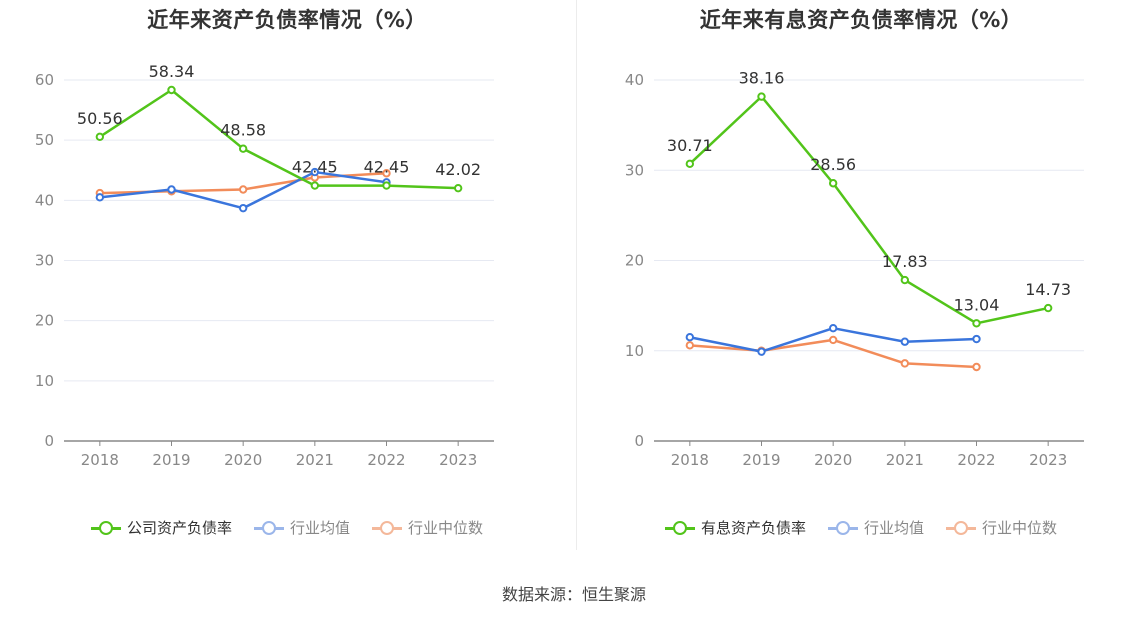 The image size is (1148, 619). I want to click on y-tick-label: 50, so click(44, 140).